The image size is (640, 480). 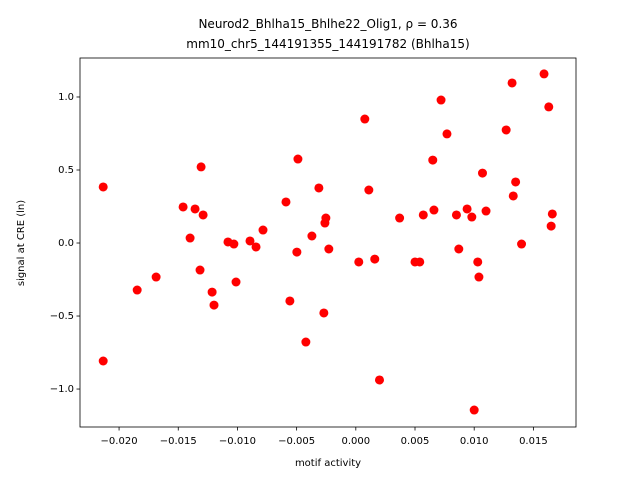 I want to click on x-tick-label: 0.000, so click(x=355, y=441).